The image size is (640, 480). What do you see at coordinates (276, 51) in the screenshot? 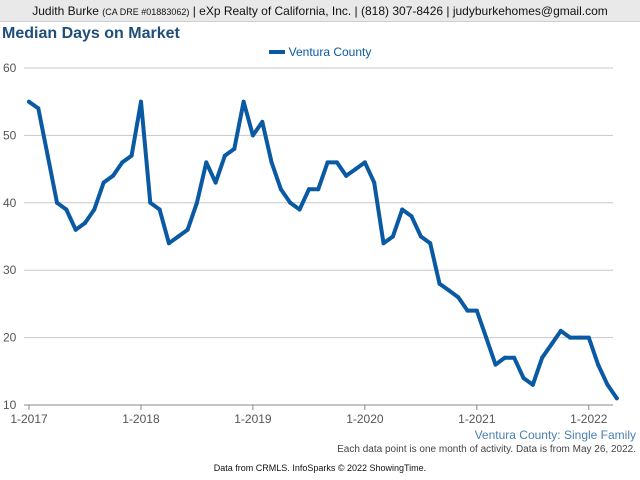
I see `legend-swatch` at bounding box center [276, 51].